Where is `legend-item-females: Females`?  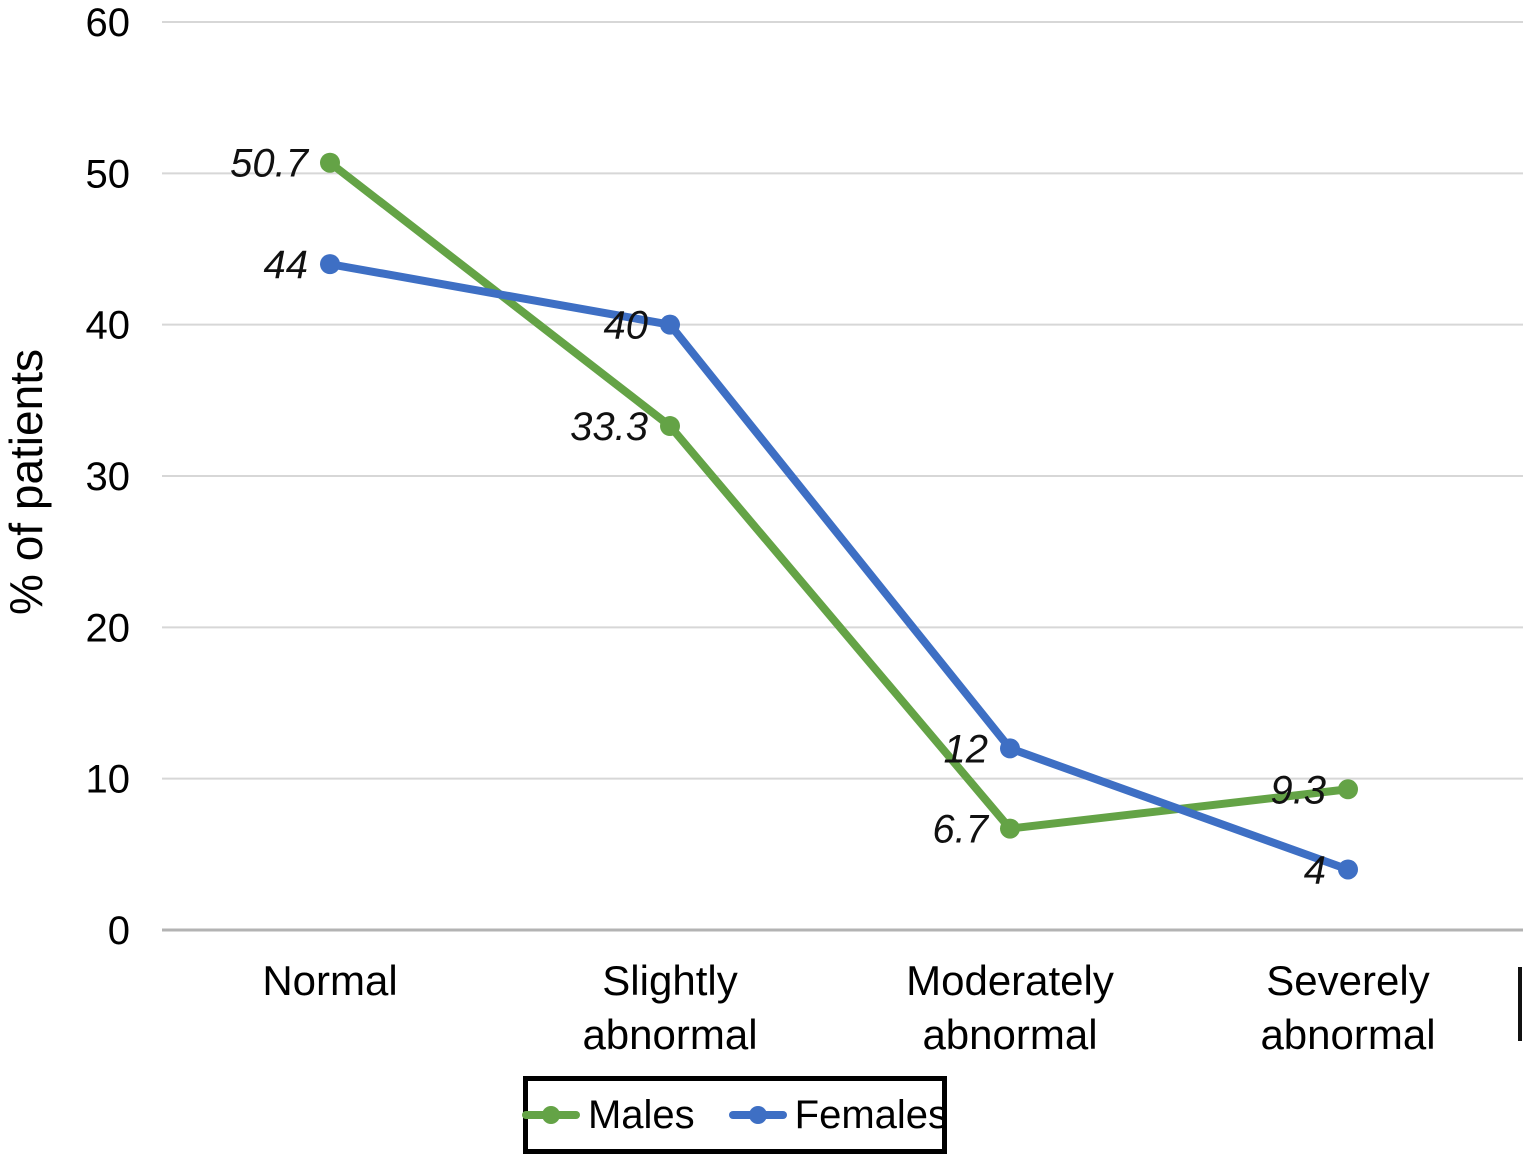 legend-item-females: Females is located at coordinates (838, 1115).